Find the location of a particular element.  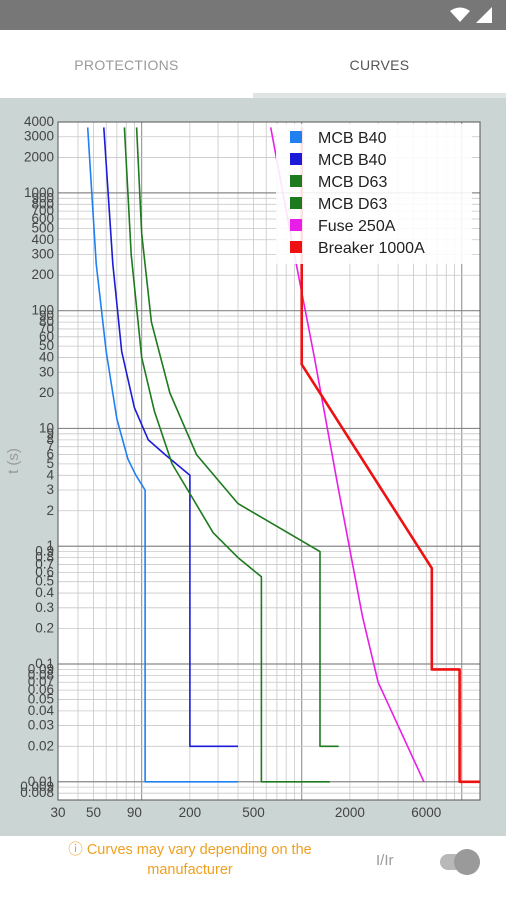

tab-protections: PROTECTIONS is located at coordinates (126, 65).